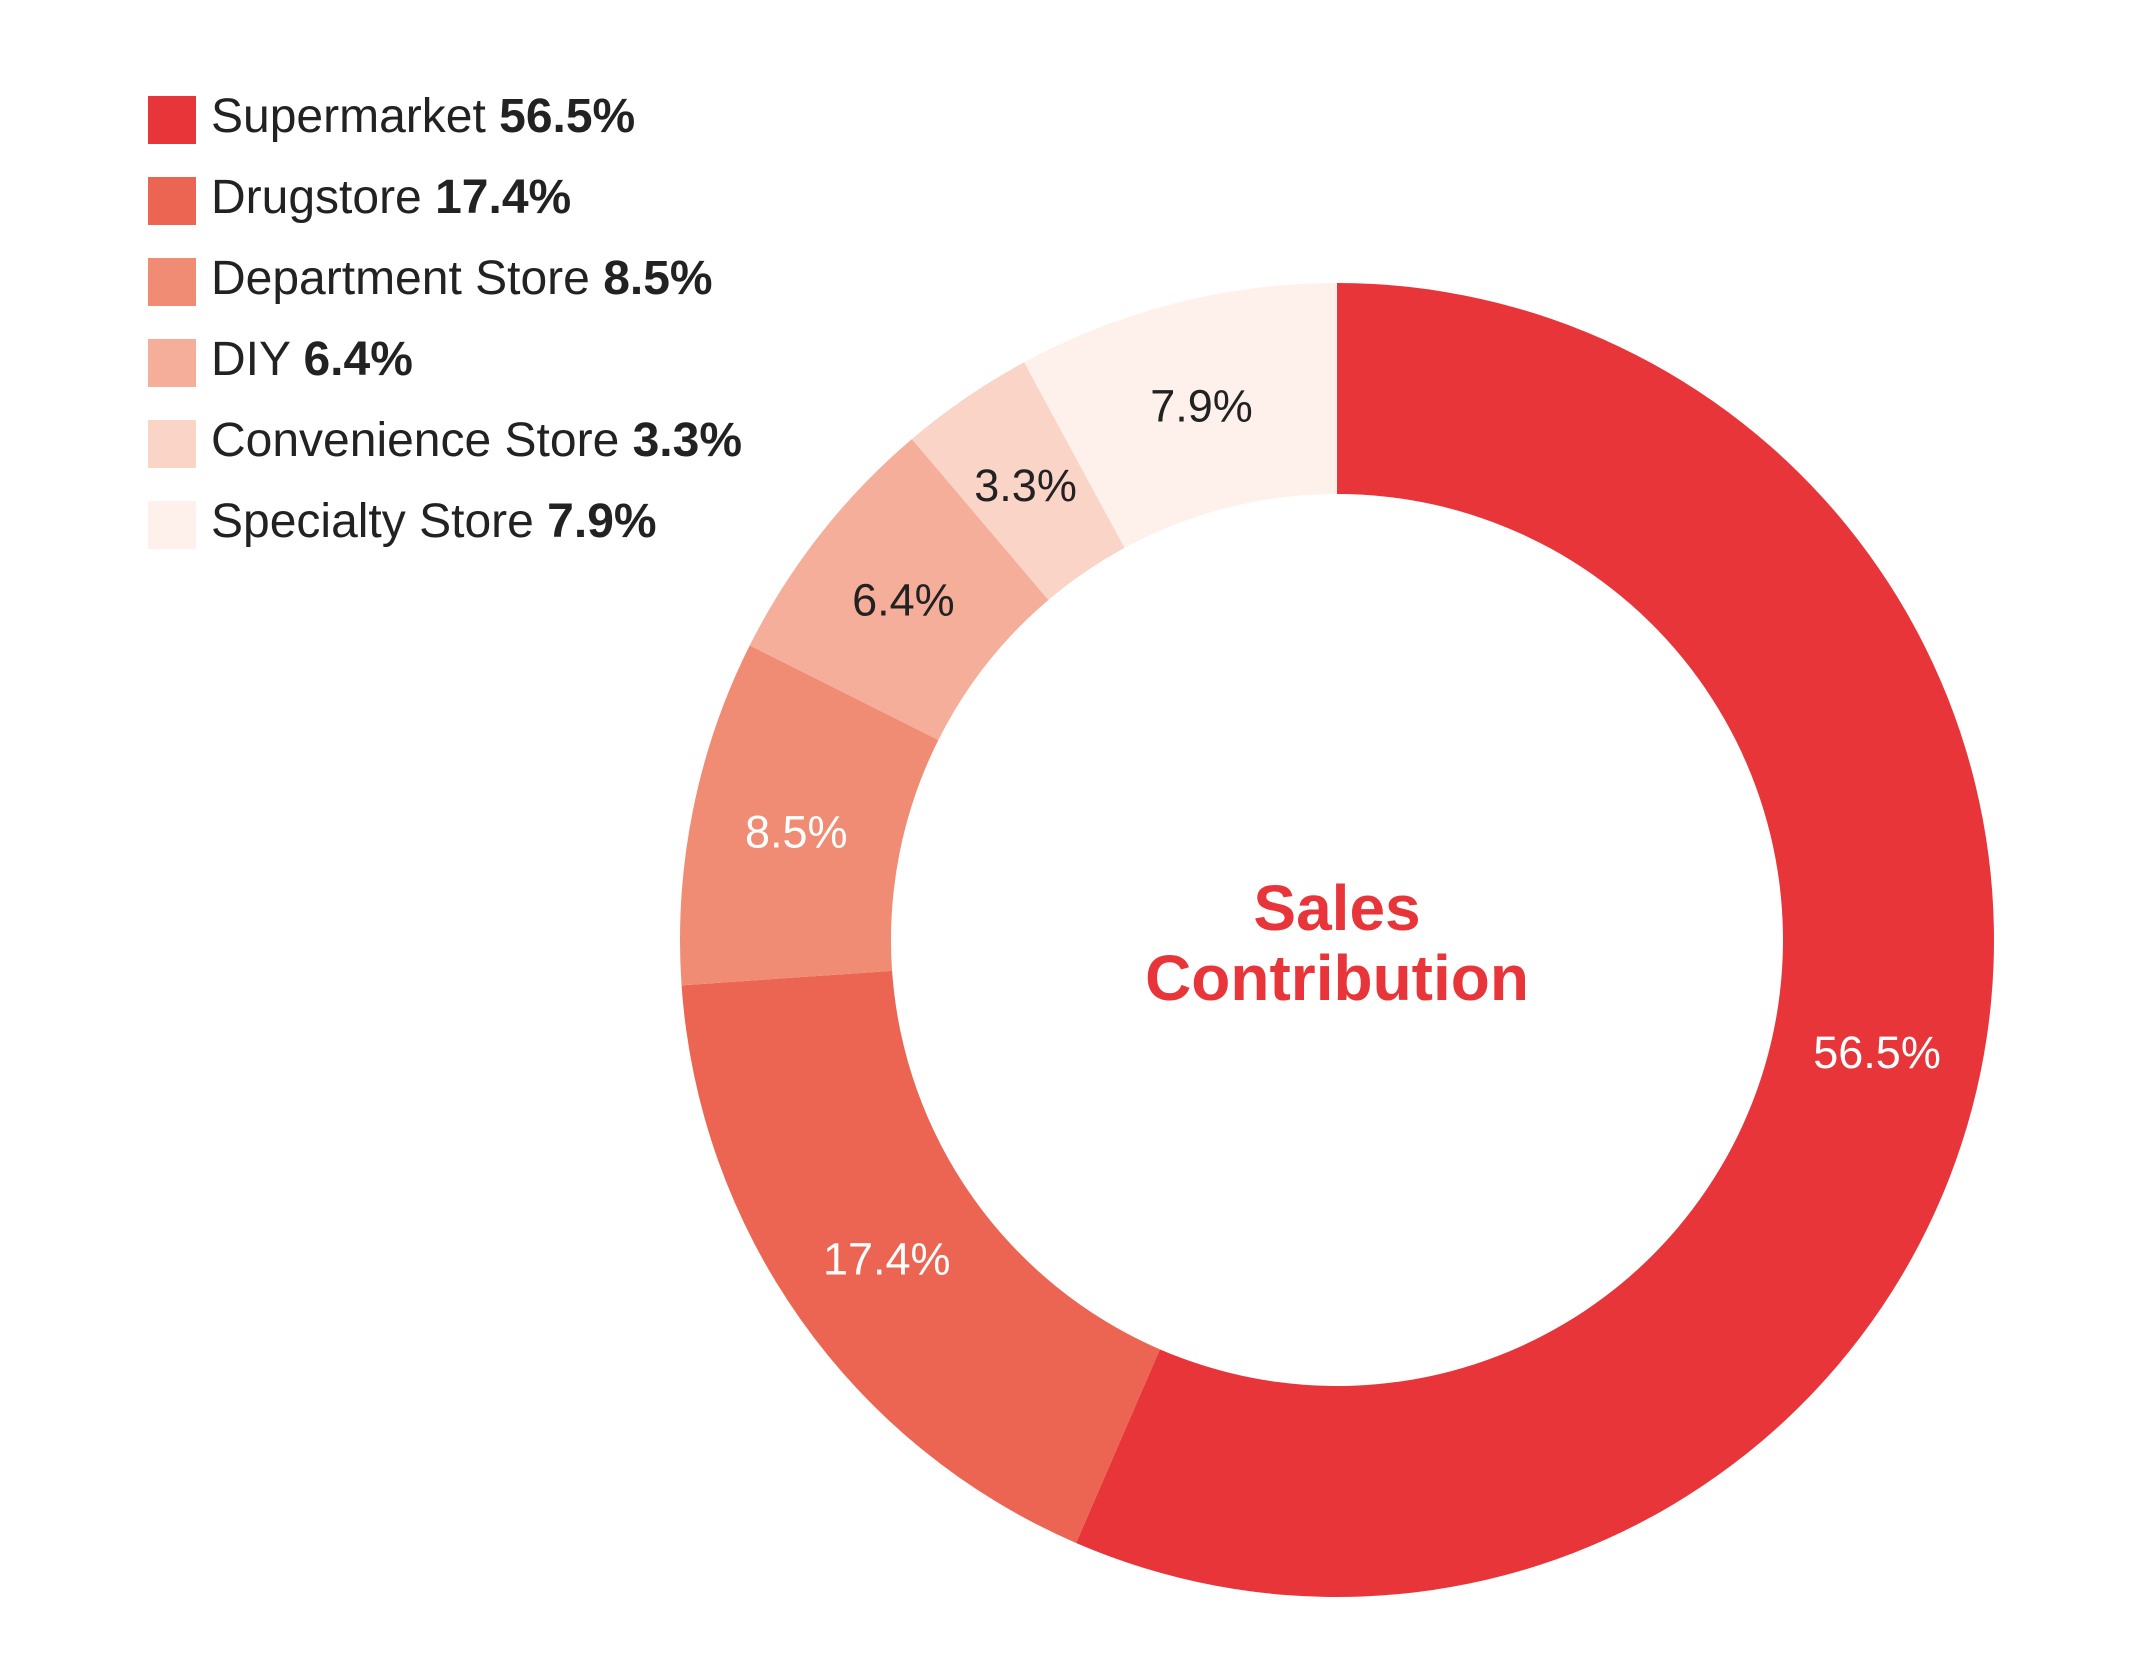 The width and height of the screenshot is (2133, 1667). What do you see at coordinates (1877, 1052) in the screenshot?
I see `slice-label-supermarket: 56.5%` at bounding box center [1877, 1052].